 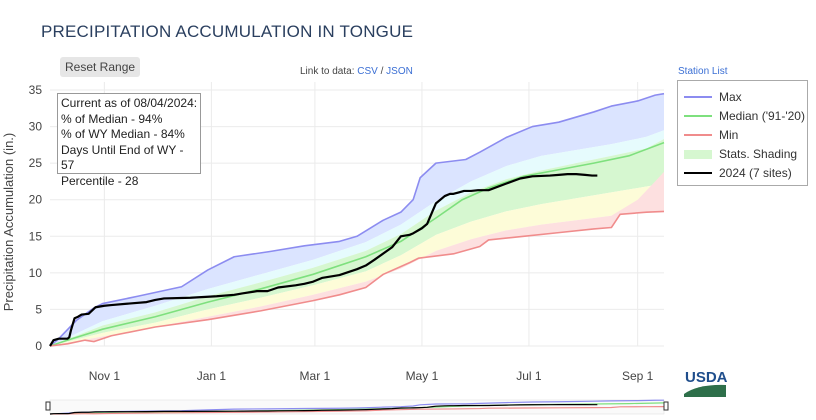 What do you see at coordinates (36, 163) in the screenshot?
I see `y-tick-label: 25` at bounding box center [36, 163].